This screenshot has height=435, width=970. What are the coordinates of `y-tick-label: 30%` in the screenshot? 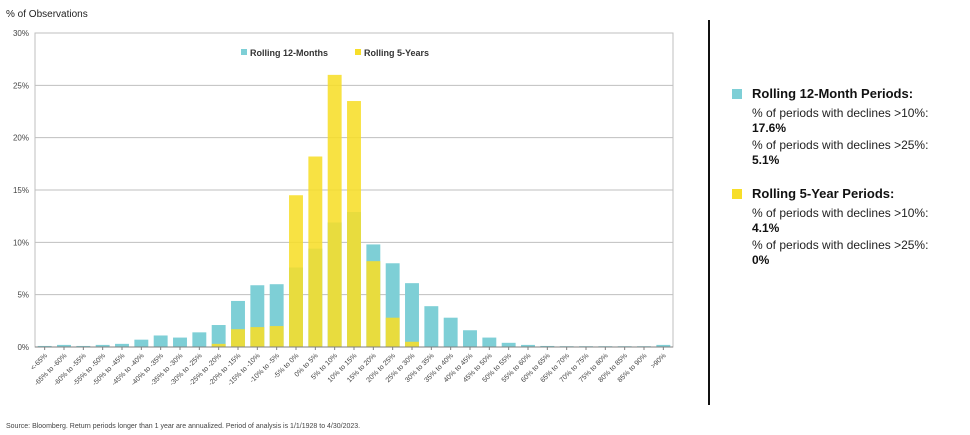 It's located at (21, 33).